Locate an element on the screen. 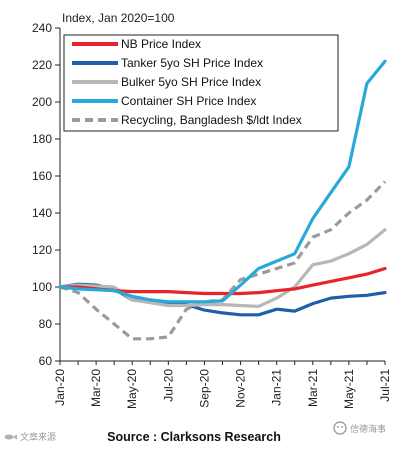 This screenshot has height=449, width=409. watermark-right: 信德海事 is located at coordinates (359, 428).